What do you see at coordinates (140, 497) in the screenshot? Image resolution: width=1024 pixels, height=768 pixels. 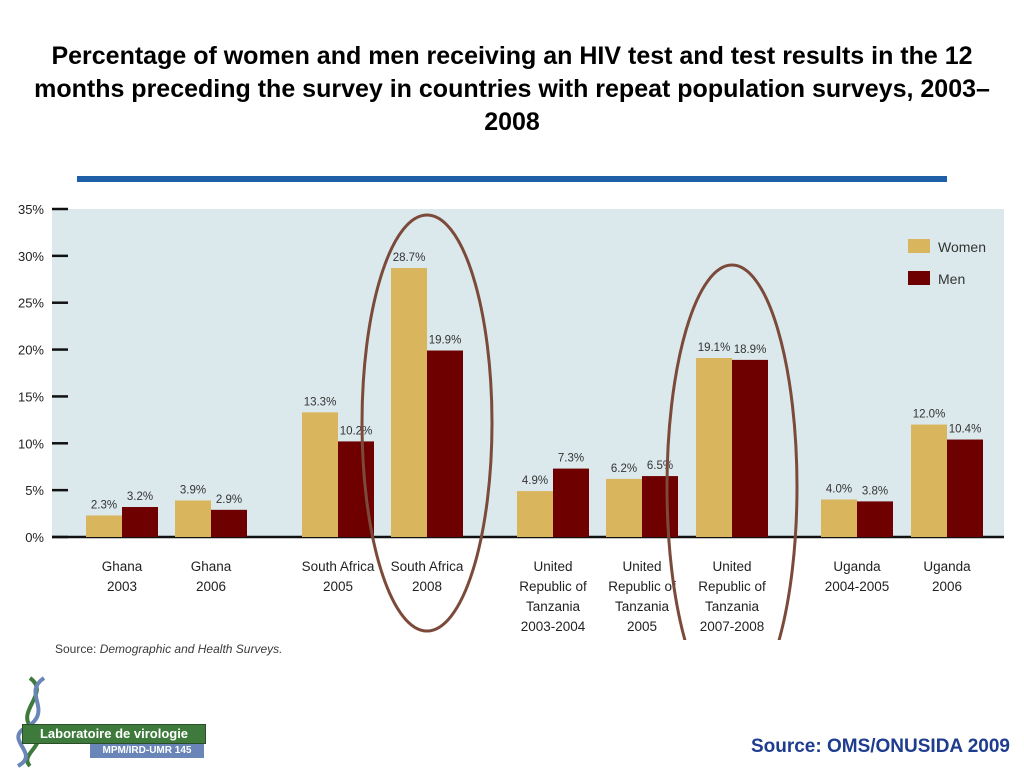 I see `data-label-men: 3.2%` at bounding box center [140, 497].